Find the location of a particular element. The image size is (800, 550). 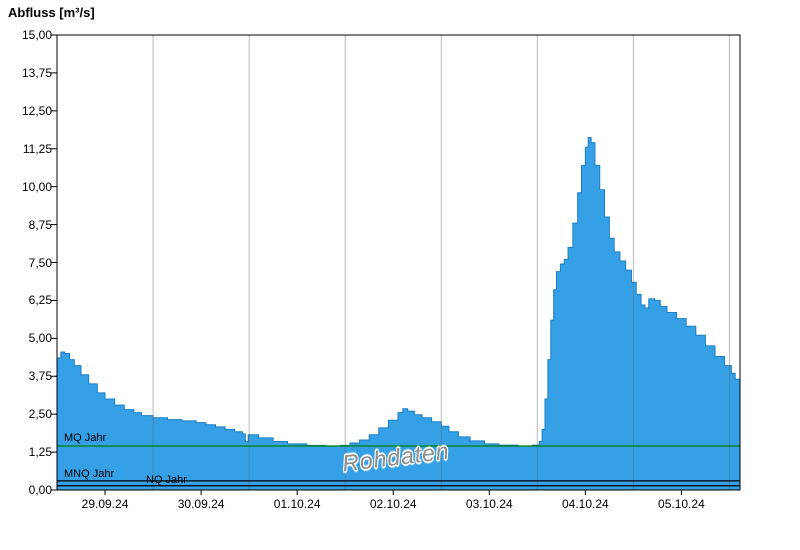

y-tick-label: 3,75 is located at coordinates (40, 376).